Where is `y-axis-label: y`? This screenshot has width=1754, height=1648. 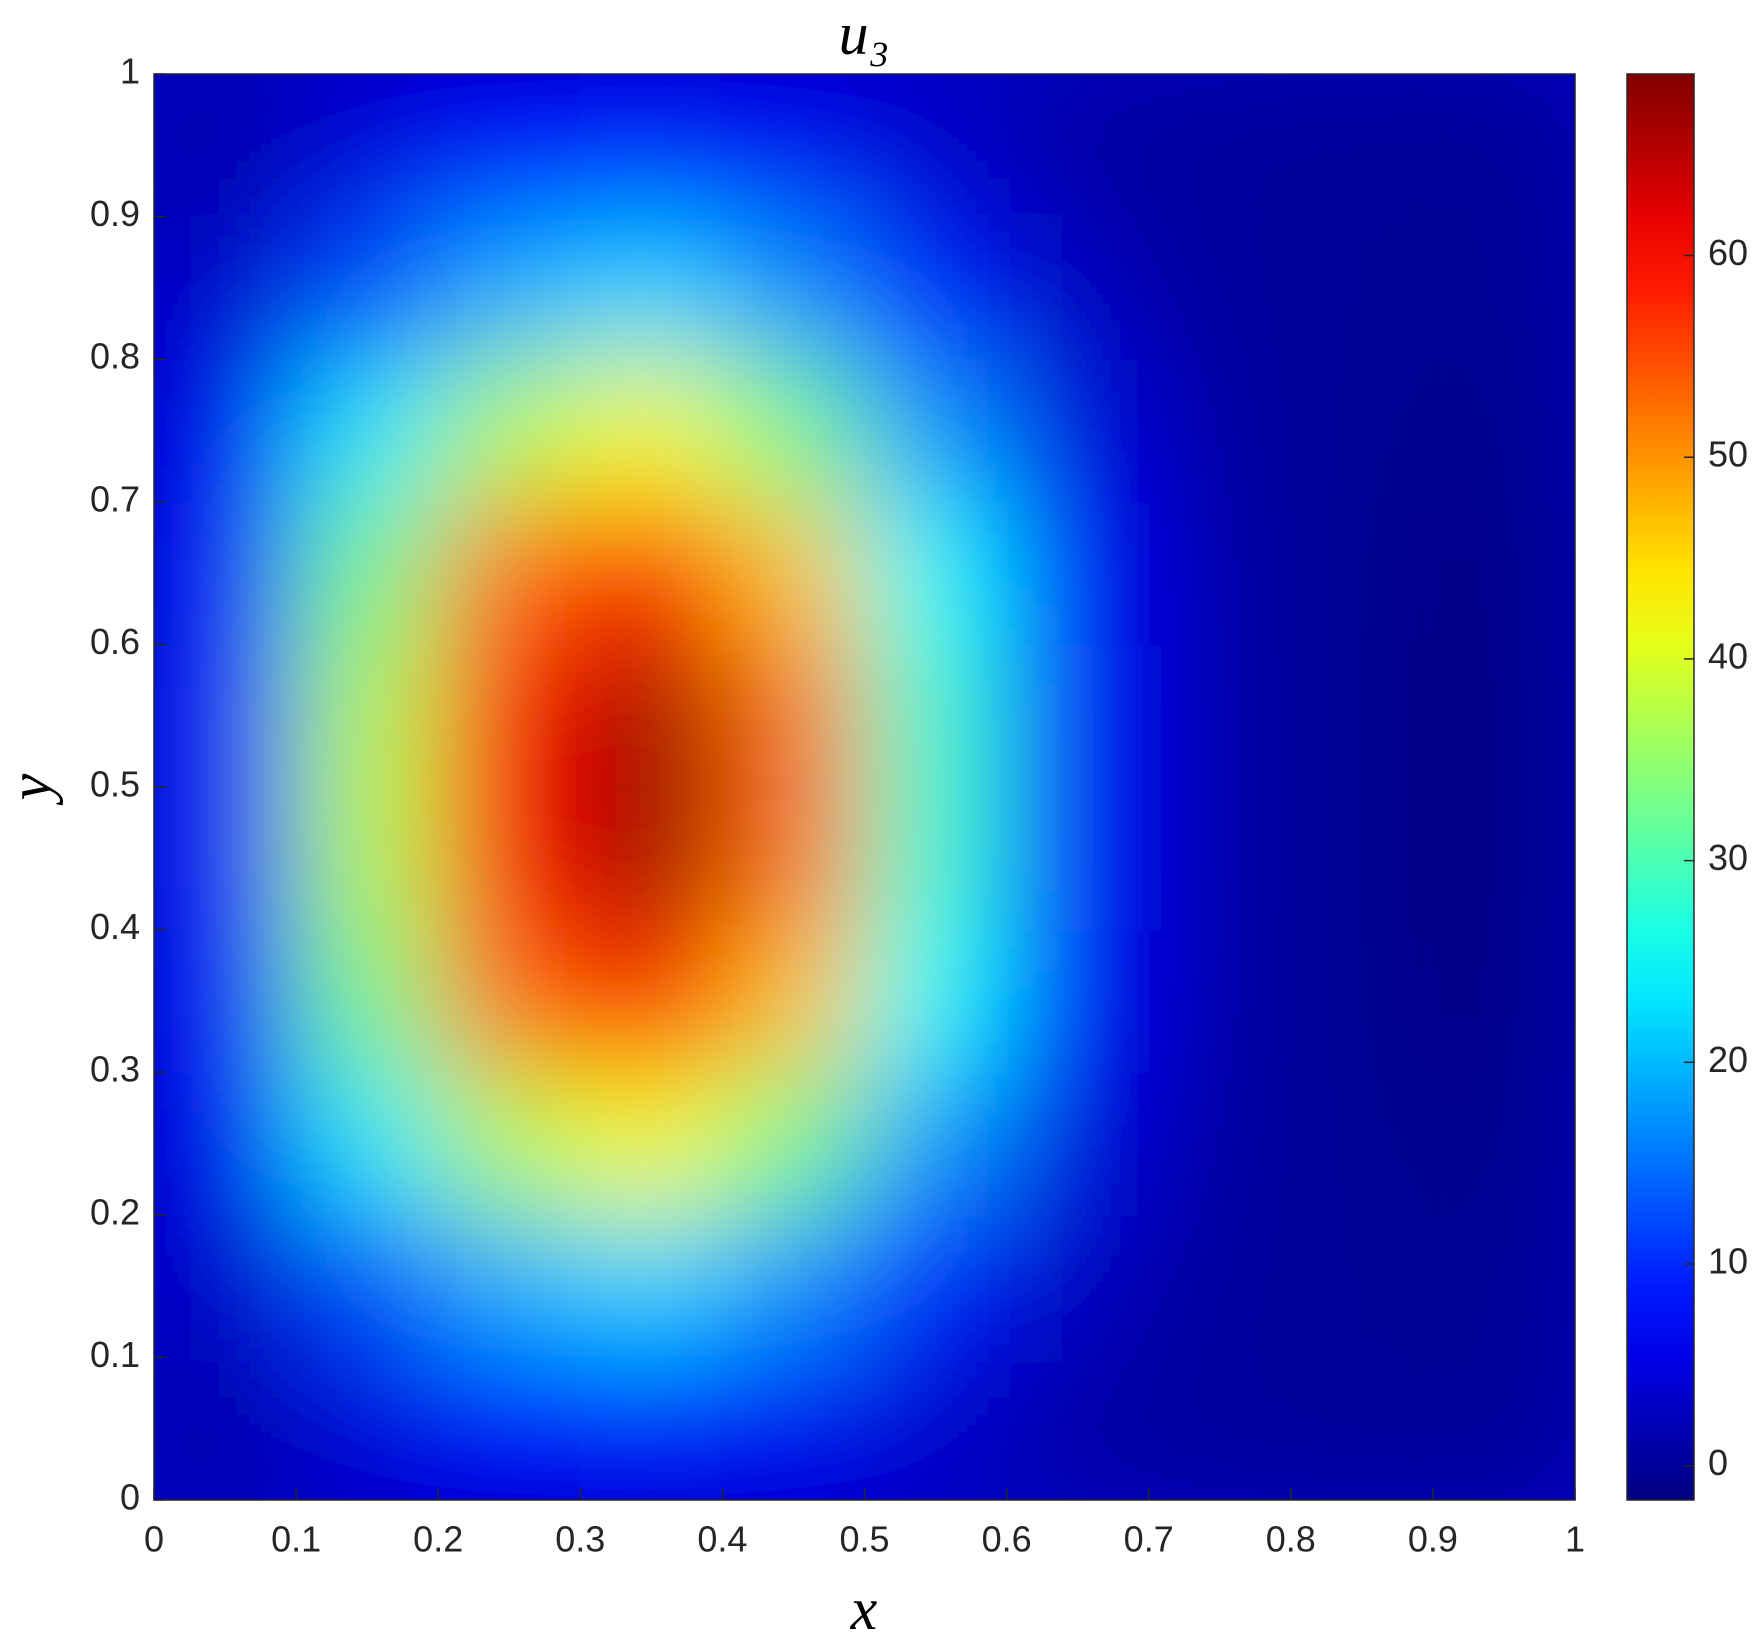
y-axis-label: y is located at coordinates (31, 789).